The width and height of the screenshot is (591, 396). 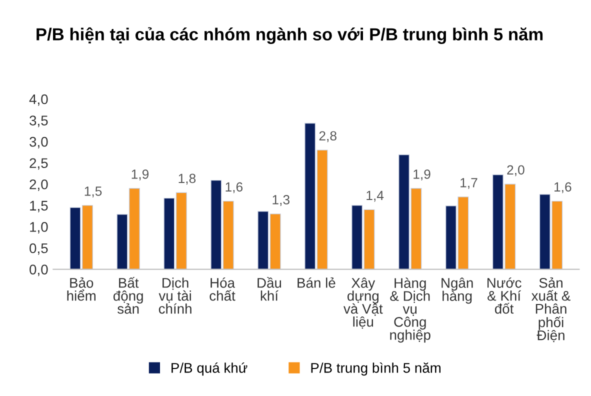 I want to click on x-tick-label: Sản xuất & Phân phối Điện, so click(x=550, y=309).